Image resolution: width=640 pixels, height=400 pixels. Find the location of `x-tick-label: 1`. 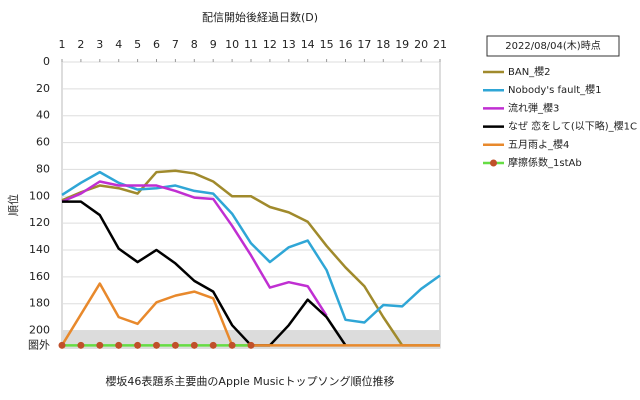

x-tick-label: 1 is located at coordinates (62, 44).